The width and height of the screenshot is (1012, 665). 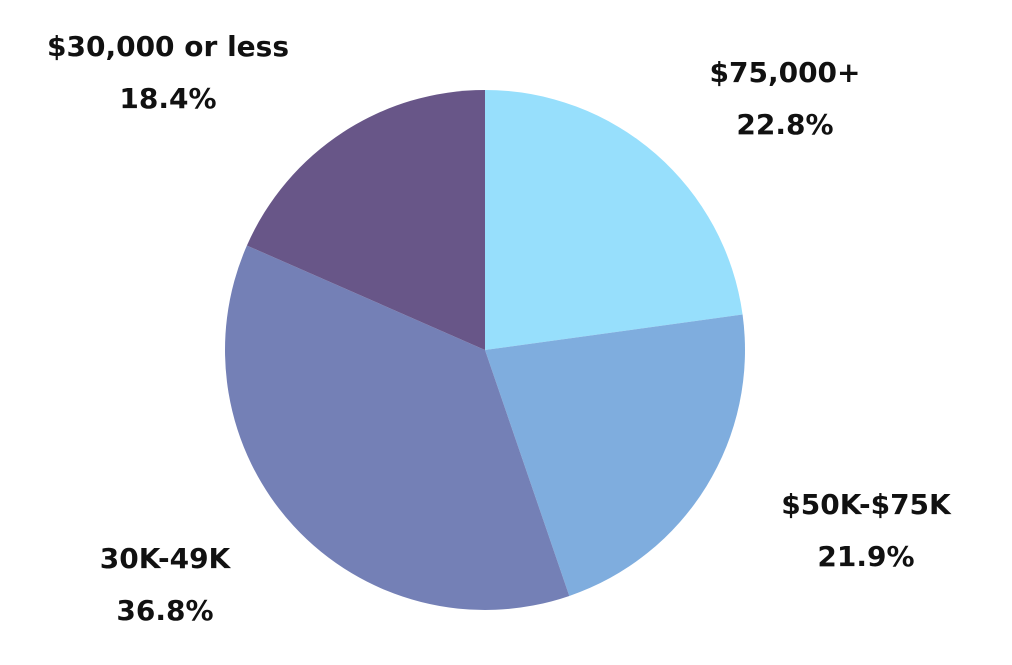 I want to click on slice-value-50k-75k: 21.9%, so click(x=865, y=556).